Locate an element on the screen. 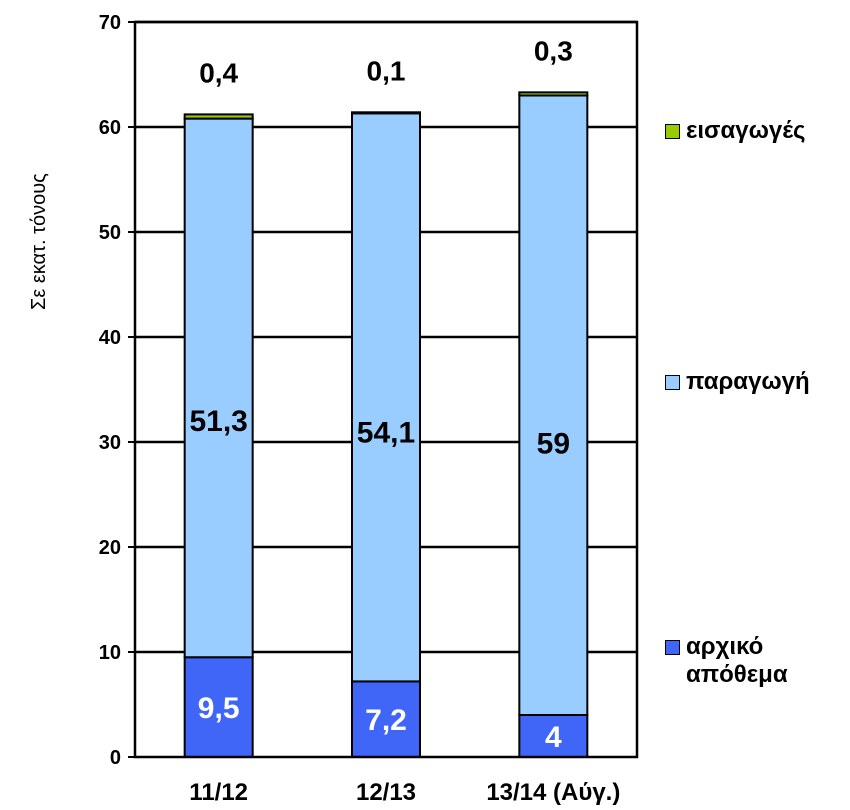  legend-label-production: παραγωγή is located at coordinates (748, 381).